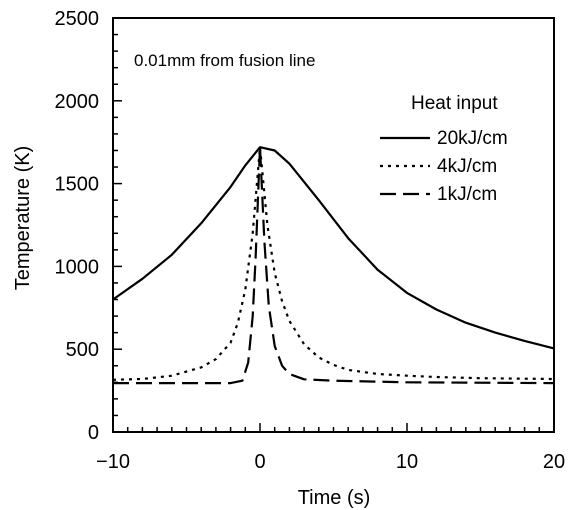  What do you see at coordinates (454, 103) in the screenshot?
I see `legend-title: Heat input` at bounding box center [454, 103].